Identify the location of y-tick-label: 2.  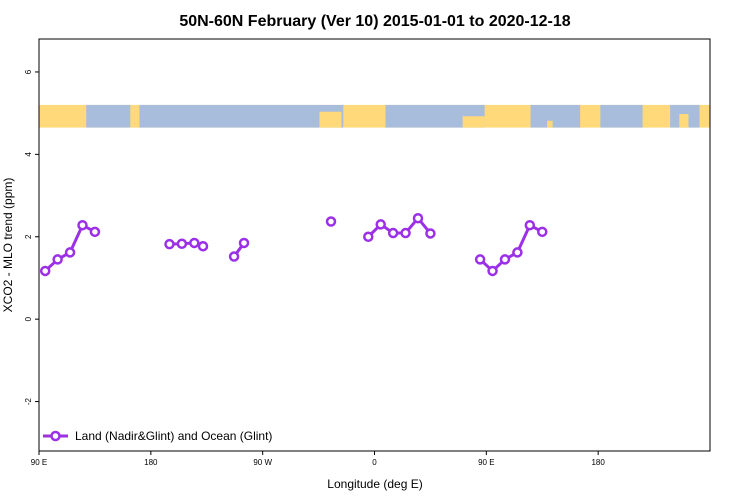
(28, 236).